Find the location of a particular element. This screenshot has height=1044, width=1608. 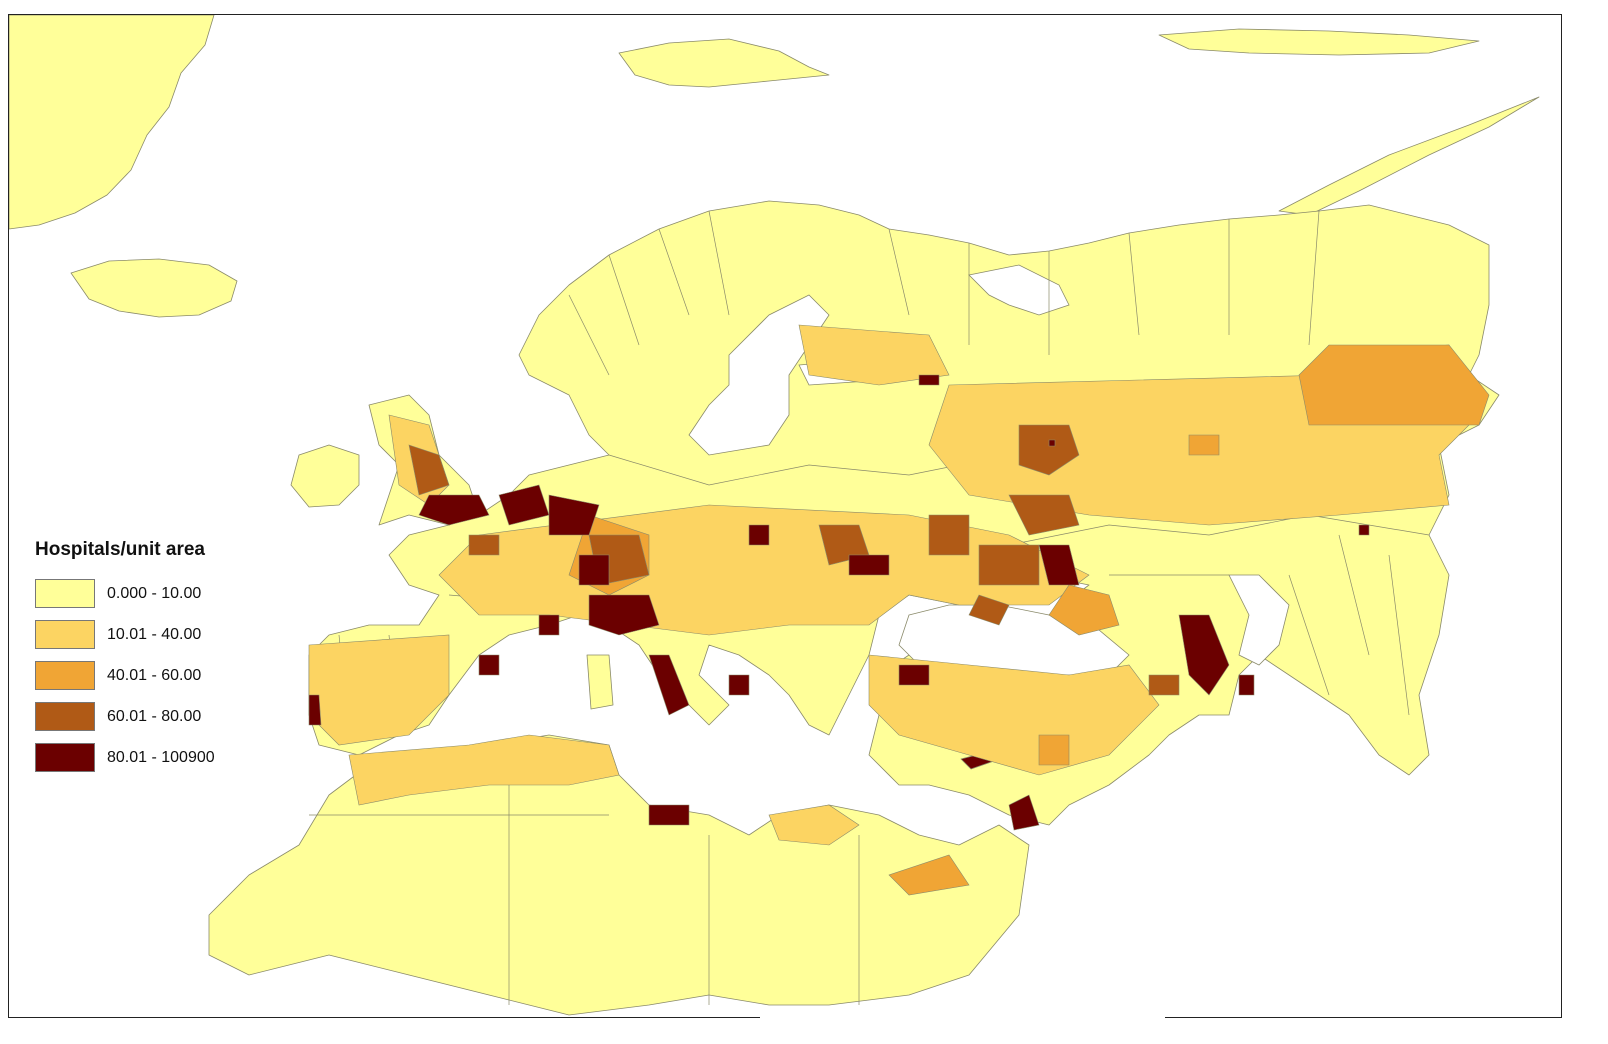

frame-gap is located at coordinates (962, 1018).